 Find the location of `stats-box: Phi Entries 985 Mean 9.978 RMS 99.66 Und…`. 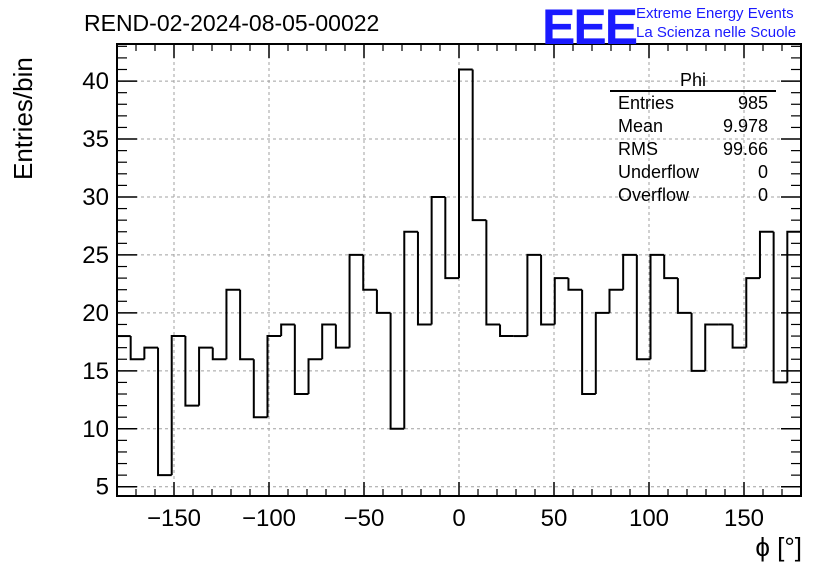

stats-box: Phi Entries 985 Mean 9.978 RMS 99.66 Und… is located at coordinates (693, 138).